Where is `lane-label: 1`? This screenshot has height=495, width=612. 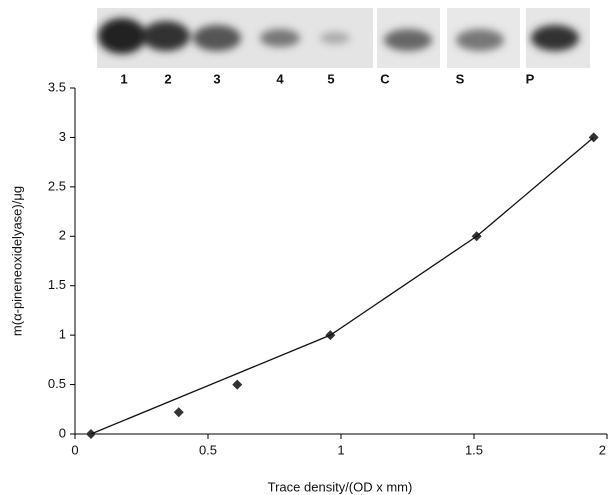
lane-label: 1 is located at coordinates (123, 78).